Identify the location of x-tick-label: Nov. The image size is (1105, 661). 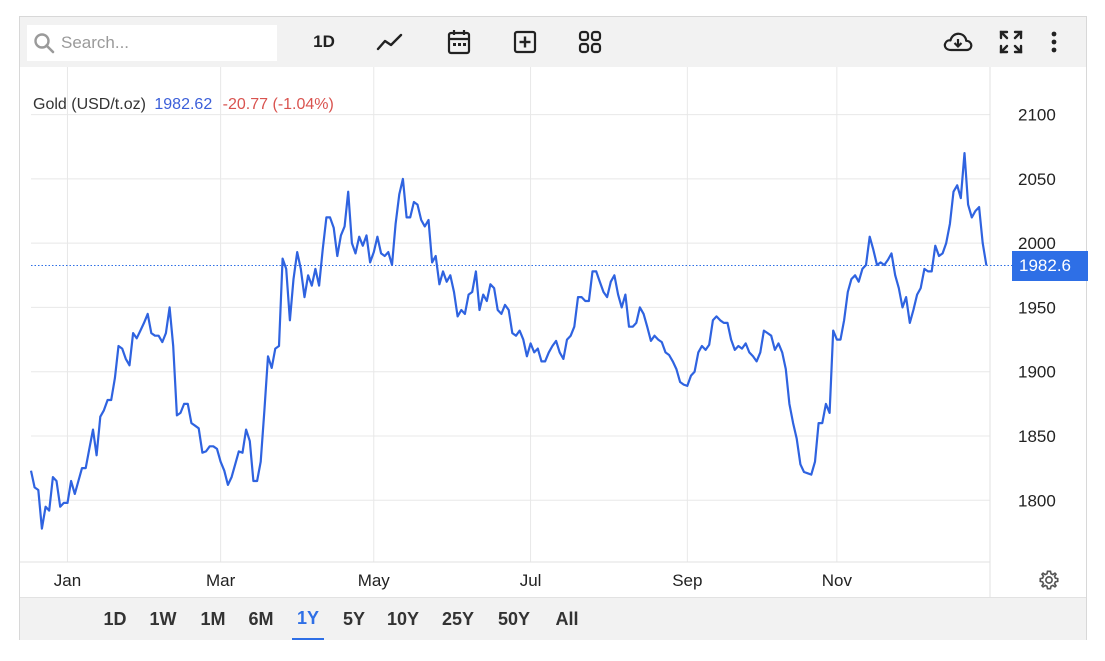
(837, 580).